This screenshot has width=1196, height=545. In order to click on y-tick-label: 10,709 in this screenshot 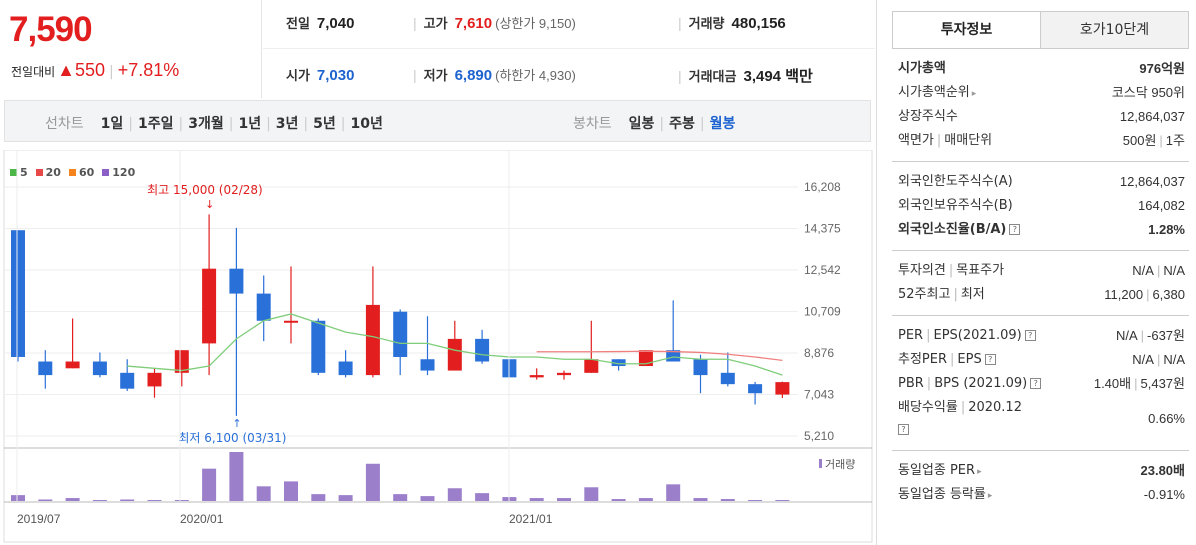, I will do `click(822, 312)`.